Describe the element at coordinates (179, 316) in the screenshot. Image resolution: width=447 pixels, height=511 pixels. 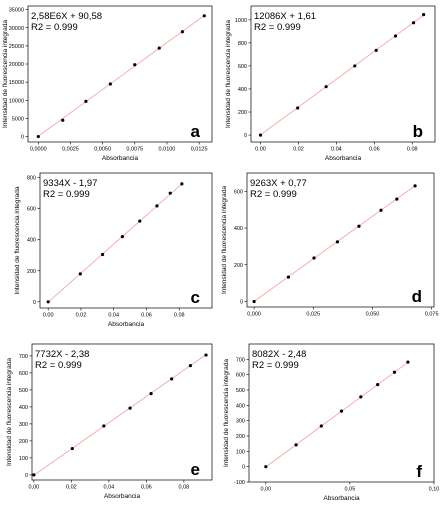
I see `x-tick-label: 0.08` at that location.